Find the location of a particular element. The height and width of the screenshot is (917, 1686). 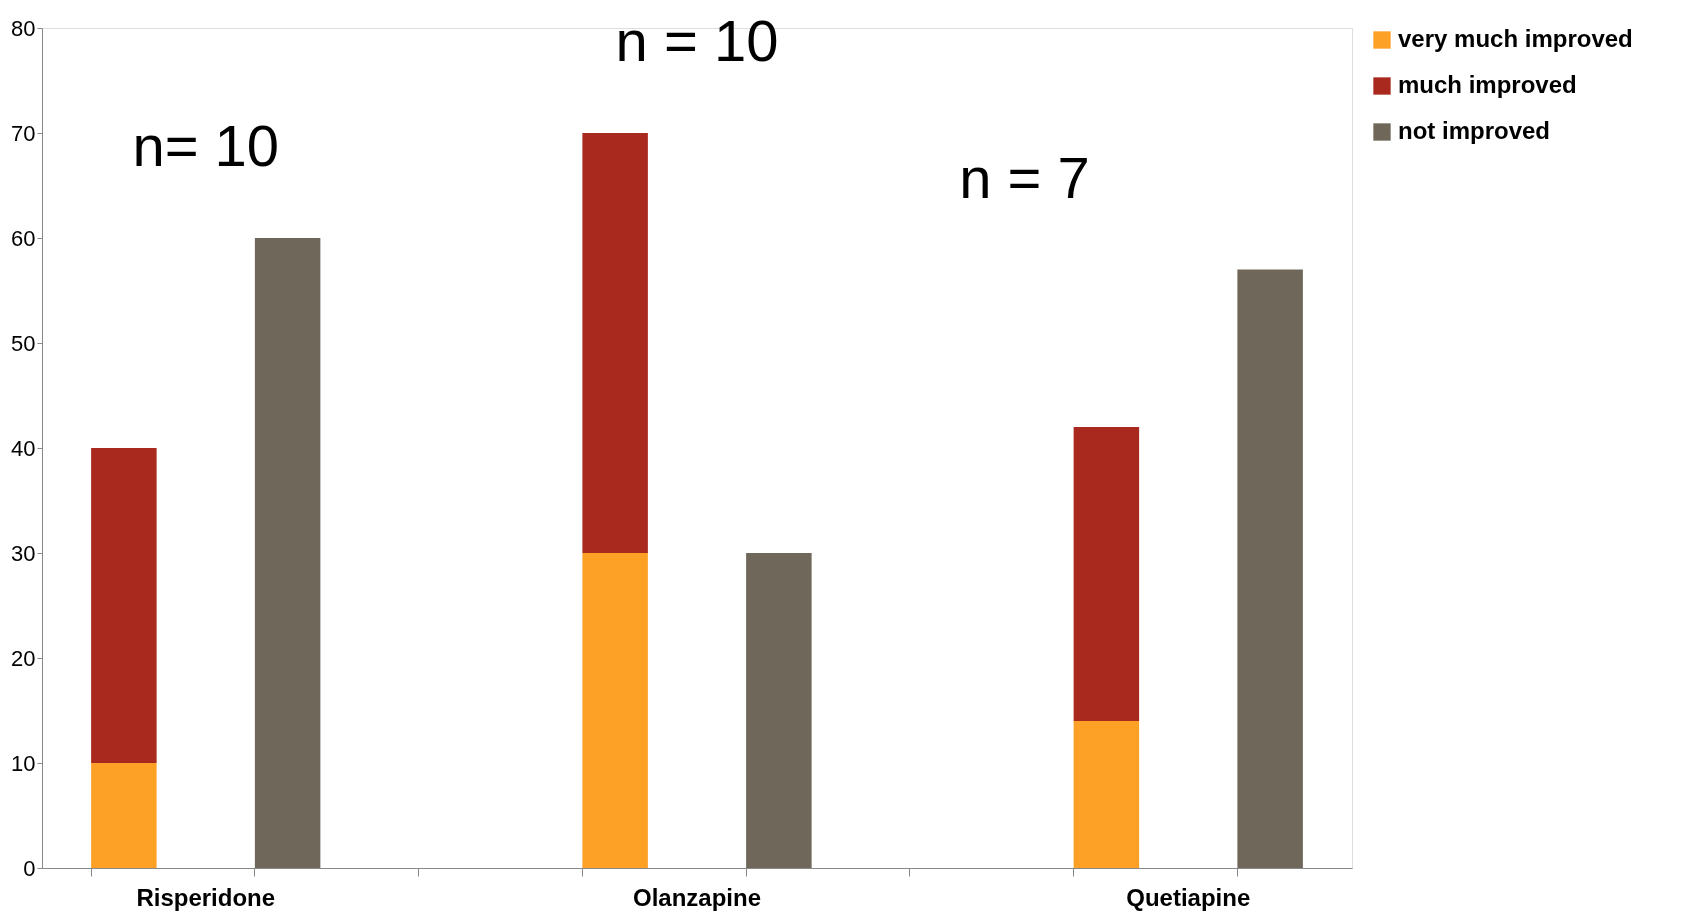

y-tick-label: 0 is located at coordinates (29, 868).